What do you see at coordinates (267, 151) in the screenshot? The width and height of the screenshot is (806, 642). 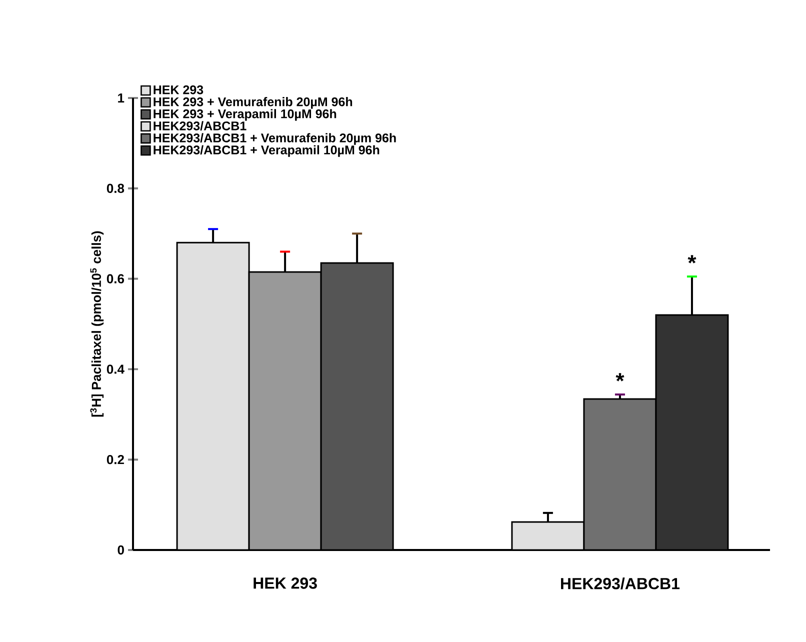 I see `legend-label: HEK293/ABCB1 + Verapamil 10µM 96h` at bounding box center [267, 151].